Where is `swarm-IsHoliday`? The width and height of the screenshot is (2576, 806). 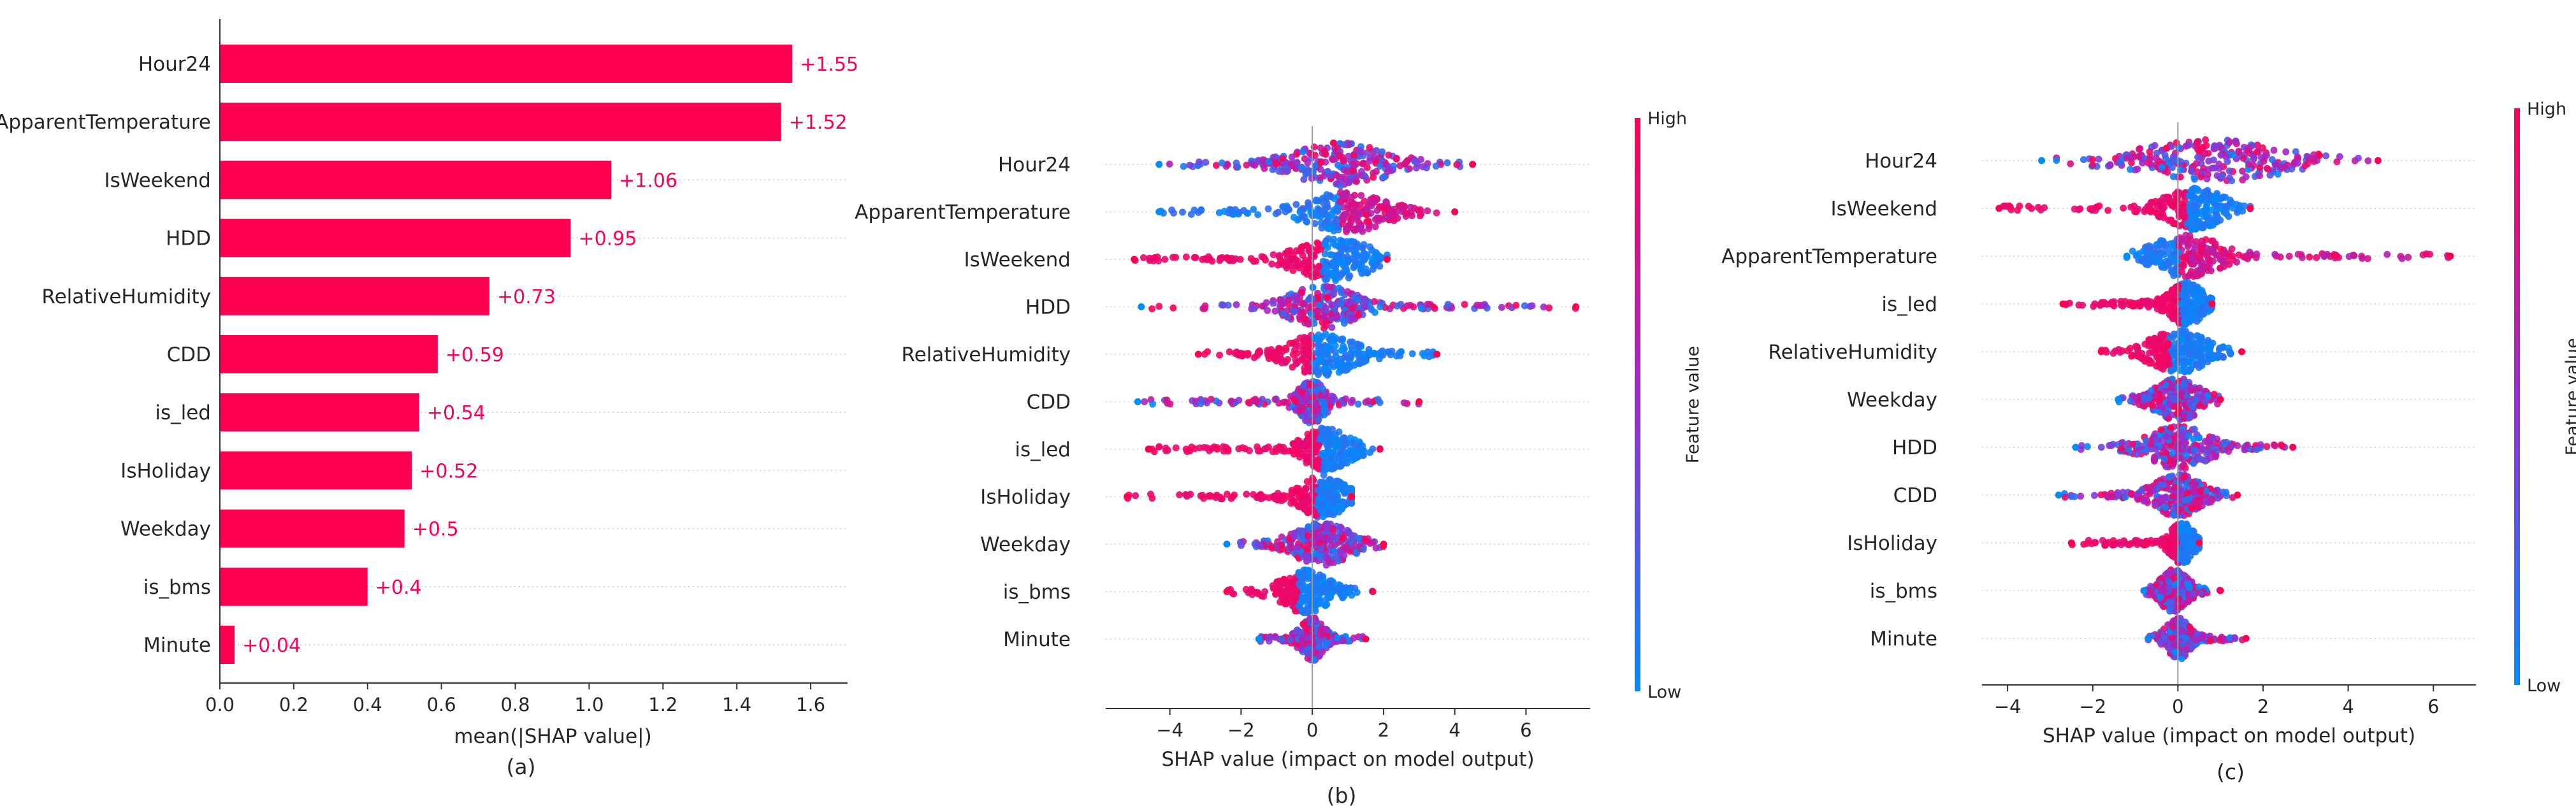 swarm-IsHoliday is located at coordinates (1240, 496).